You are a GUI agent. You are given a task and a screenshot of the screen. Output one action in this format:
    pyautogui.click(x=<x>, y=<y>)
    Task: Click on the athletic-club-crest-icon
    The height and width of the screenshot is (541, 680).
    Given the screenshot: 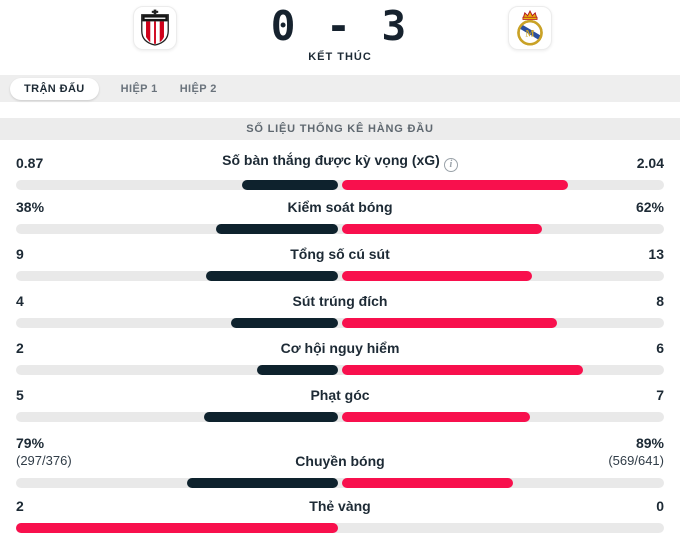 What is the action you would take?
    pyautogui.click(x=155, y=27)
    